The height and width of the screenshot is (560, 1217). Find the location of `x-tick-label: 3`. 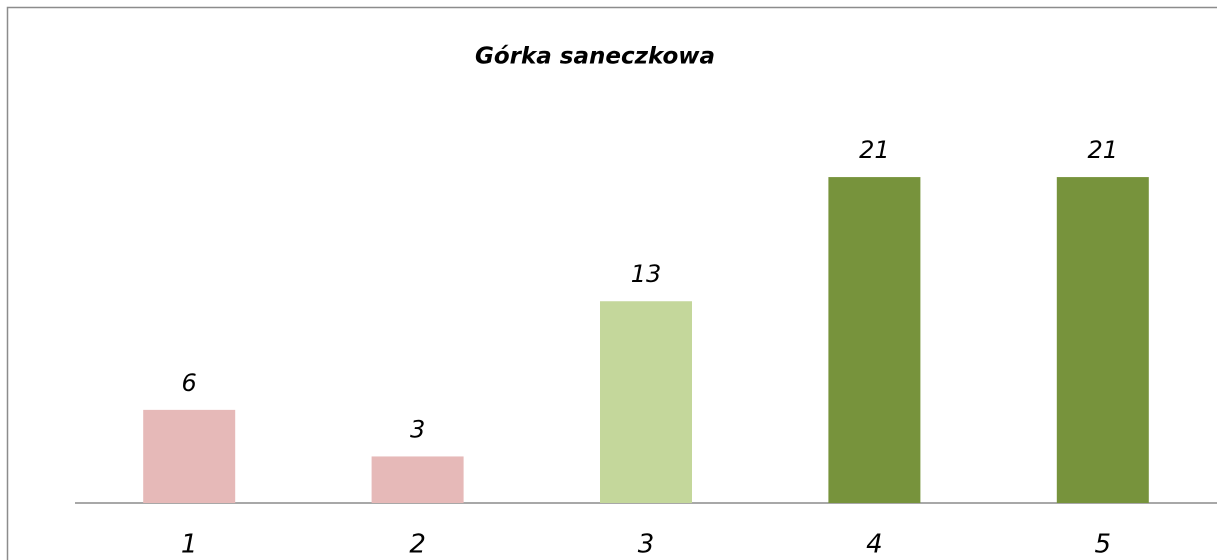

x-tick-label: 3 is located at coordinates (646, 545).